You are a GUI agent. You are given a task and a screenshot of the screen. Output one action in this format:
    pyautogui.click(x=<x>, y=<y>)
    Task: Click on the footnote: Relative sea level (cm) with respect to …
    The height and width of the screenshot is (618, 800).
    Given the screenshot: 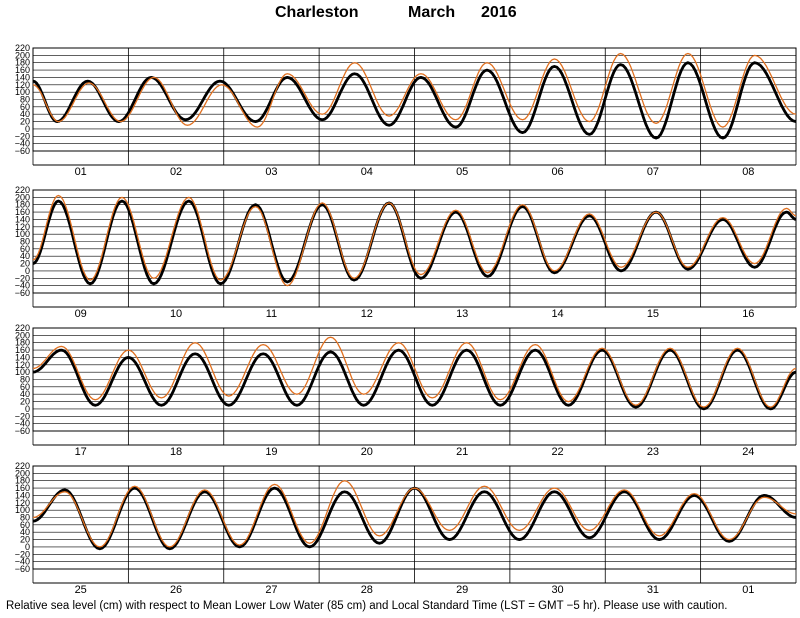 What is the action you would take?
    pyautogui.click(x=367, y=606)
    